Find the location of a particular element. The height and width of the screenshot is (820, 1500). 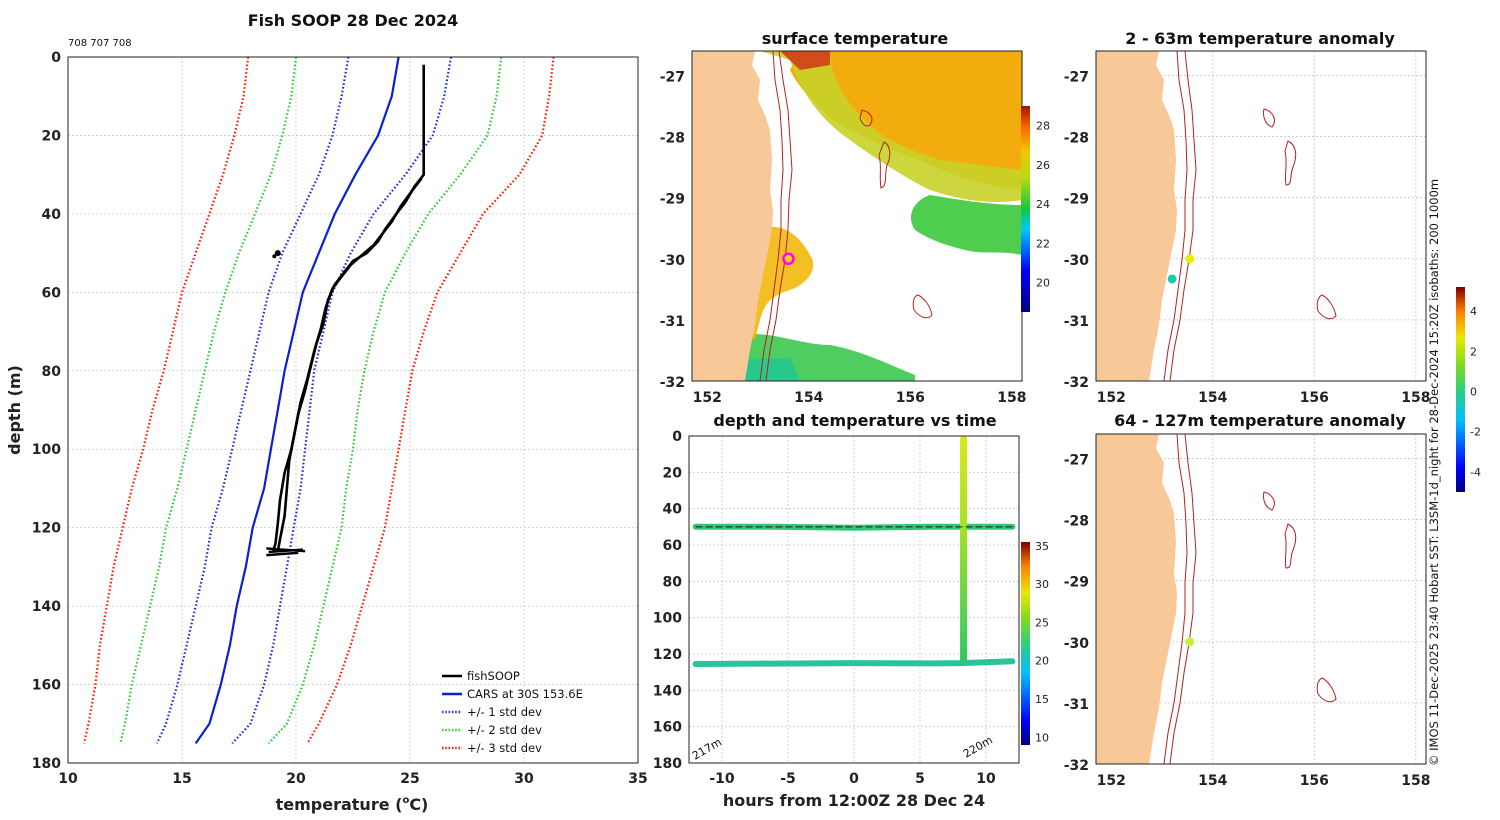

depth-time-ytick-label: 180 is located at coordinates (667, 764).